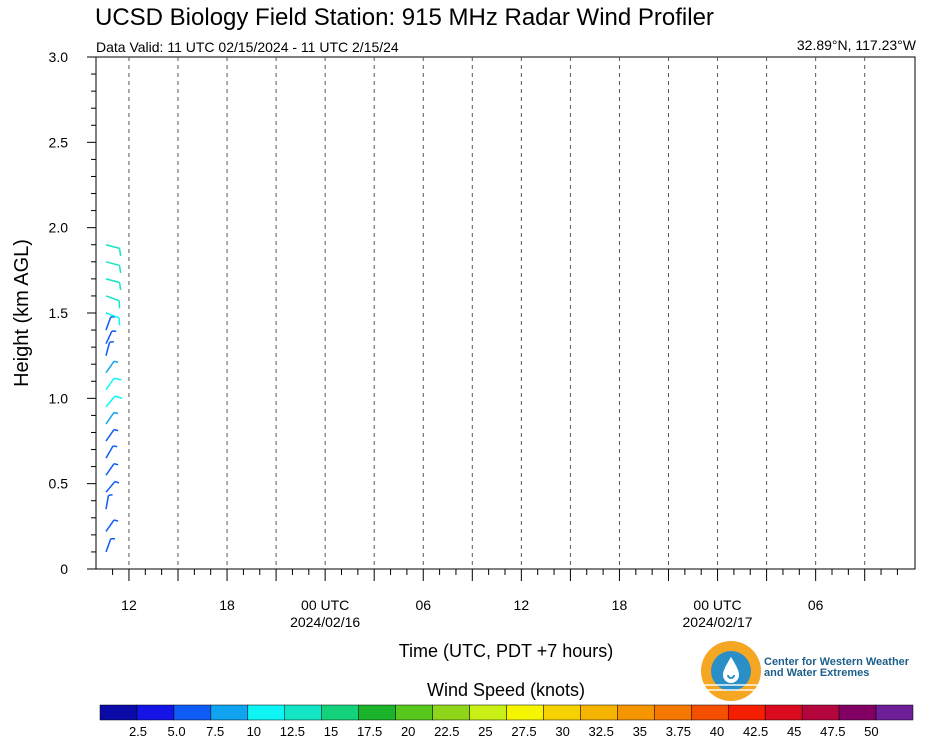  What do you see at coordinates (731, 671) in the screenshot?
I see `water-drop-logo-icon` at bounding box center [731, 671].